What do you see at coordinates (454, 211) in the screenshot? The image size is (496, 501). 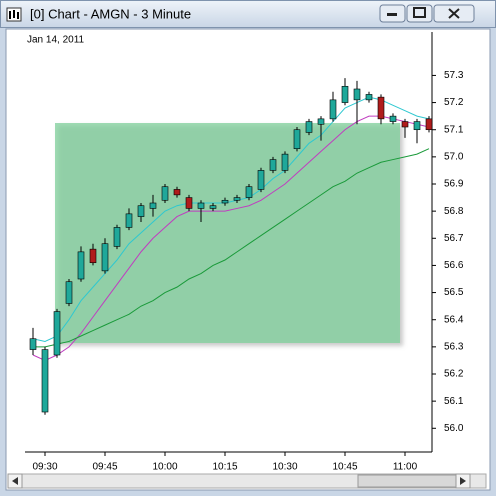 I see `y-tick-label: 56.8` at bounding box center [454, 211].